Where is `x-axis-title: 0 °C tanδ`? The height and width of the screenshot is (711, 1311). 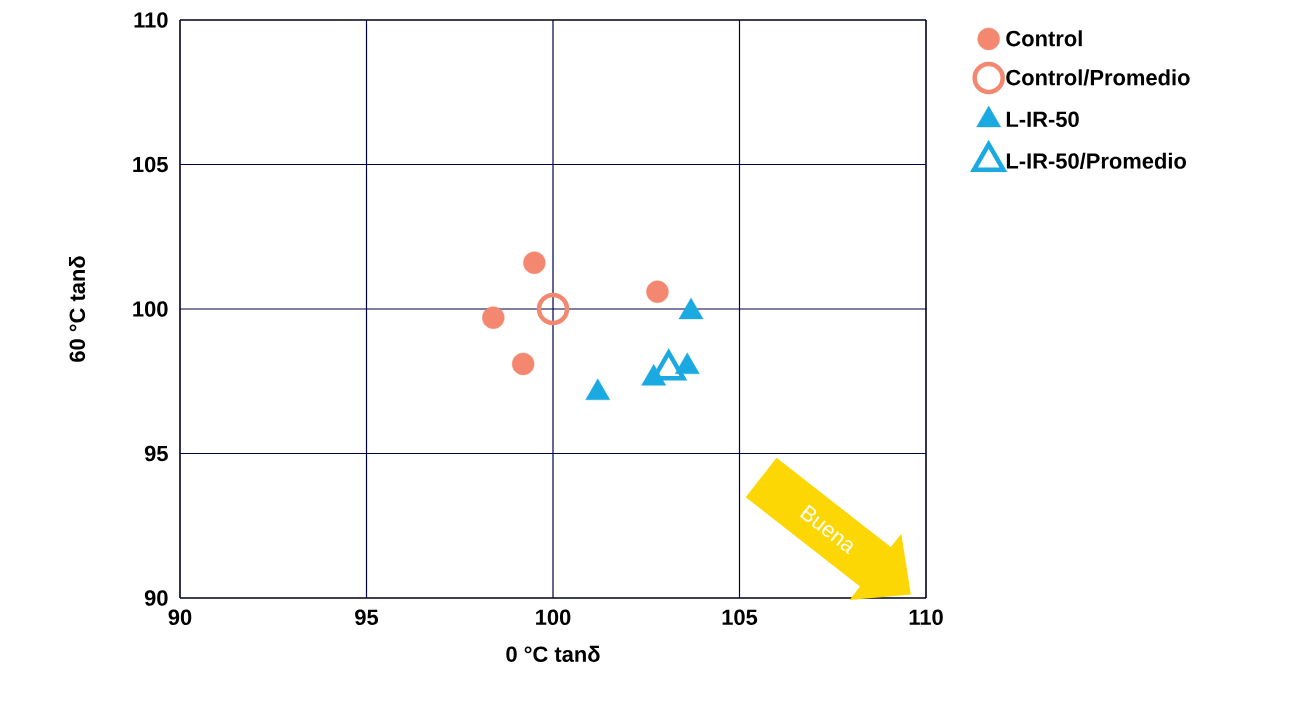 x-axis-title: 0 °C tanδ is located at coordinates (553, 653).